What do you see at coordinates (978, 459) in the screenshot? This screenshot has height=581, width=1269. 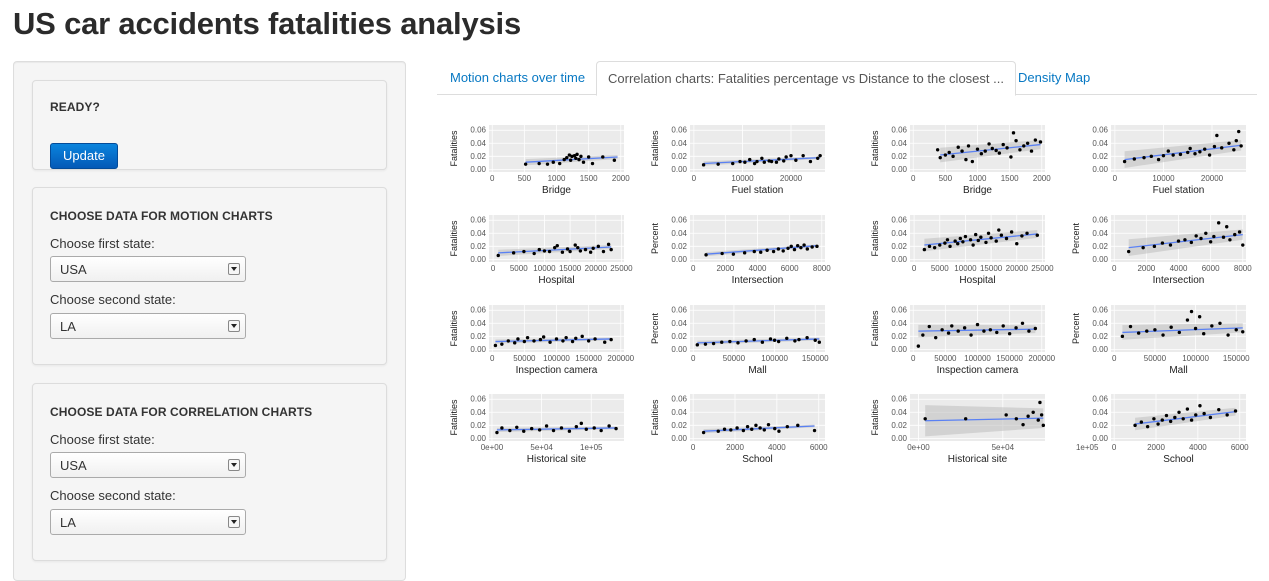 I see `x-axis-title: Historical site` at bounding box center [978, 459].